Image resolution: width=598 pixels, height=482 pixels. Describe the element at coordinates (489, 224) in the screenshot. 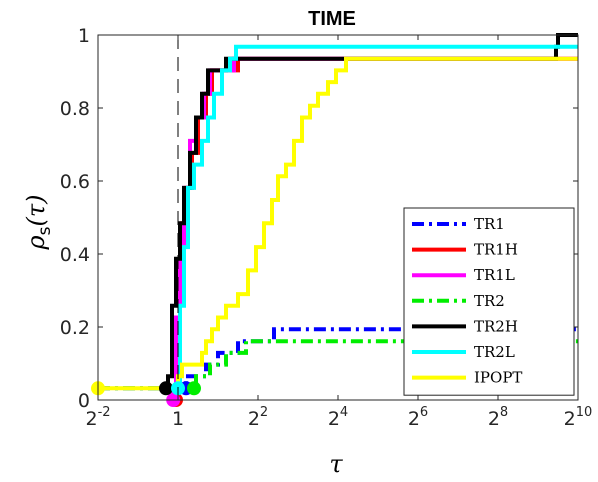

I see `legend-label-tr1: TR1` at that location.